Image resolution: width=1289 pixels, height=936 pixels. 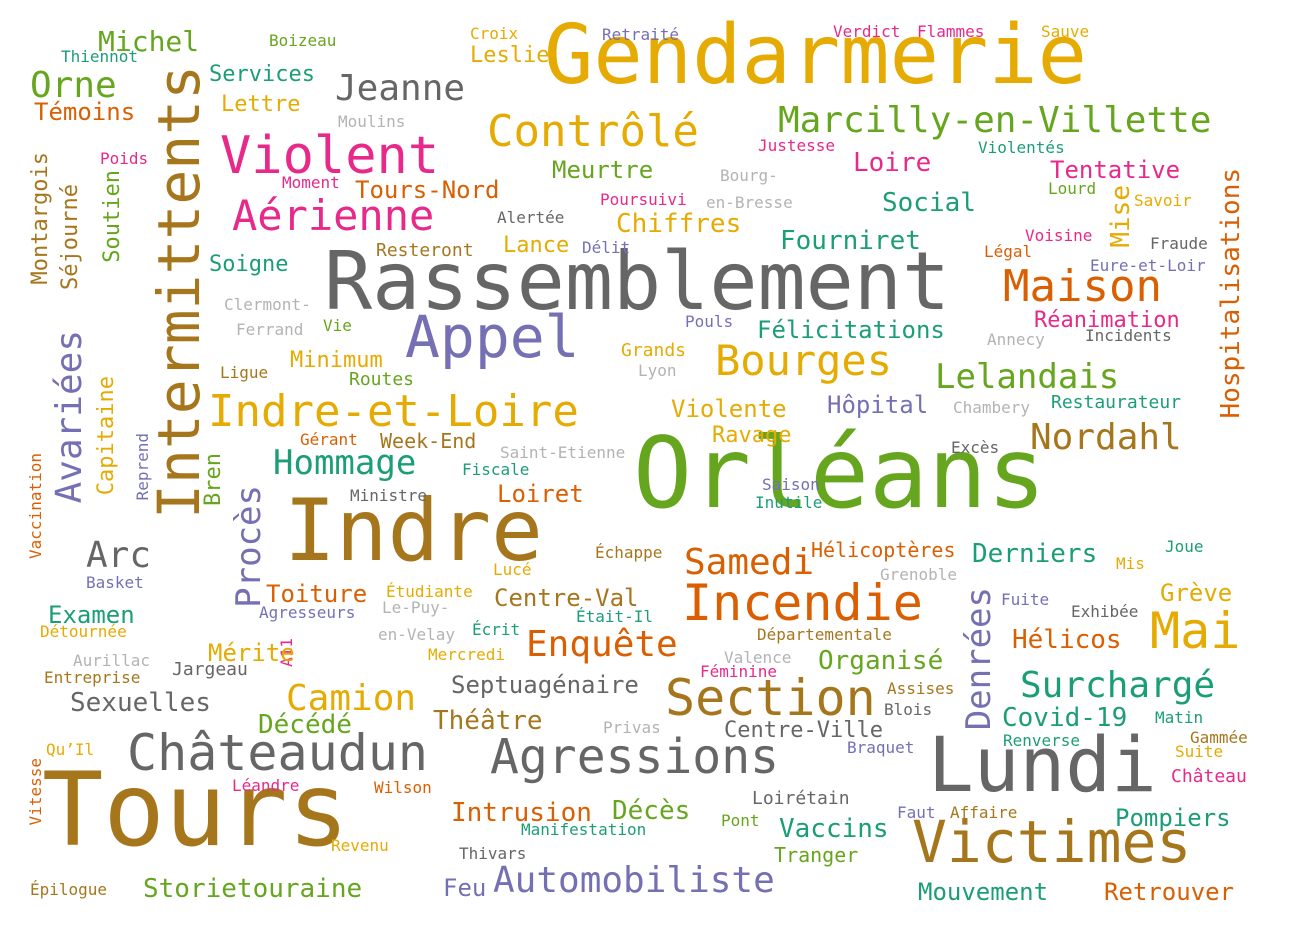 I want to click on word-jargeau: Jargeau, so click(x=210, y=669).